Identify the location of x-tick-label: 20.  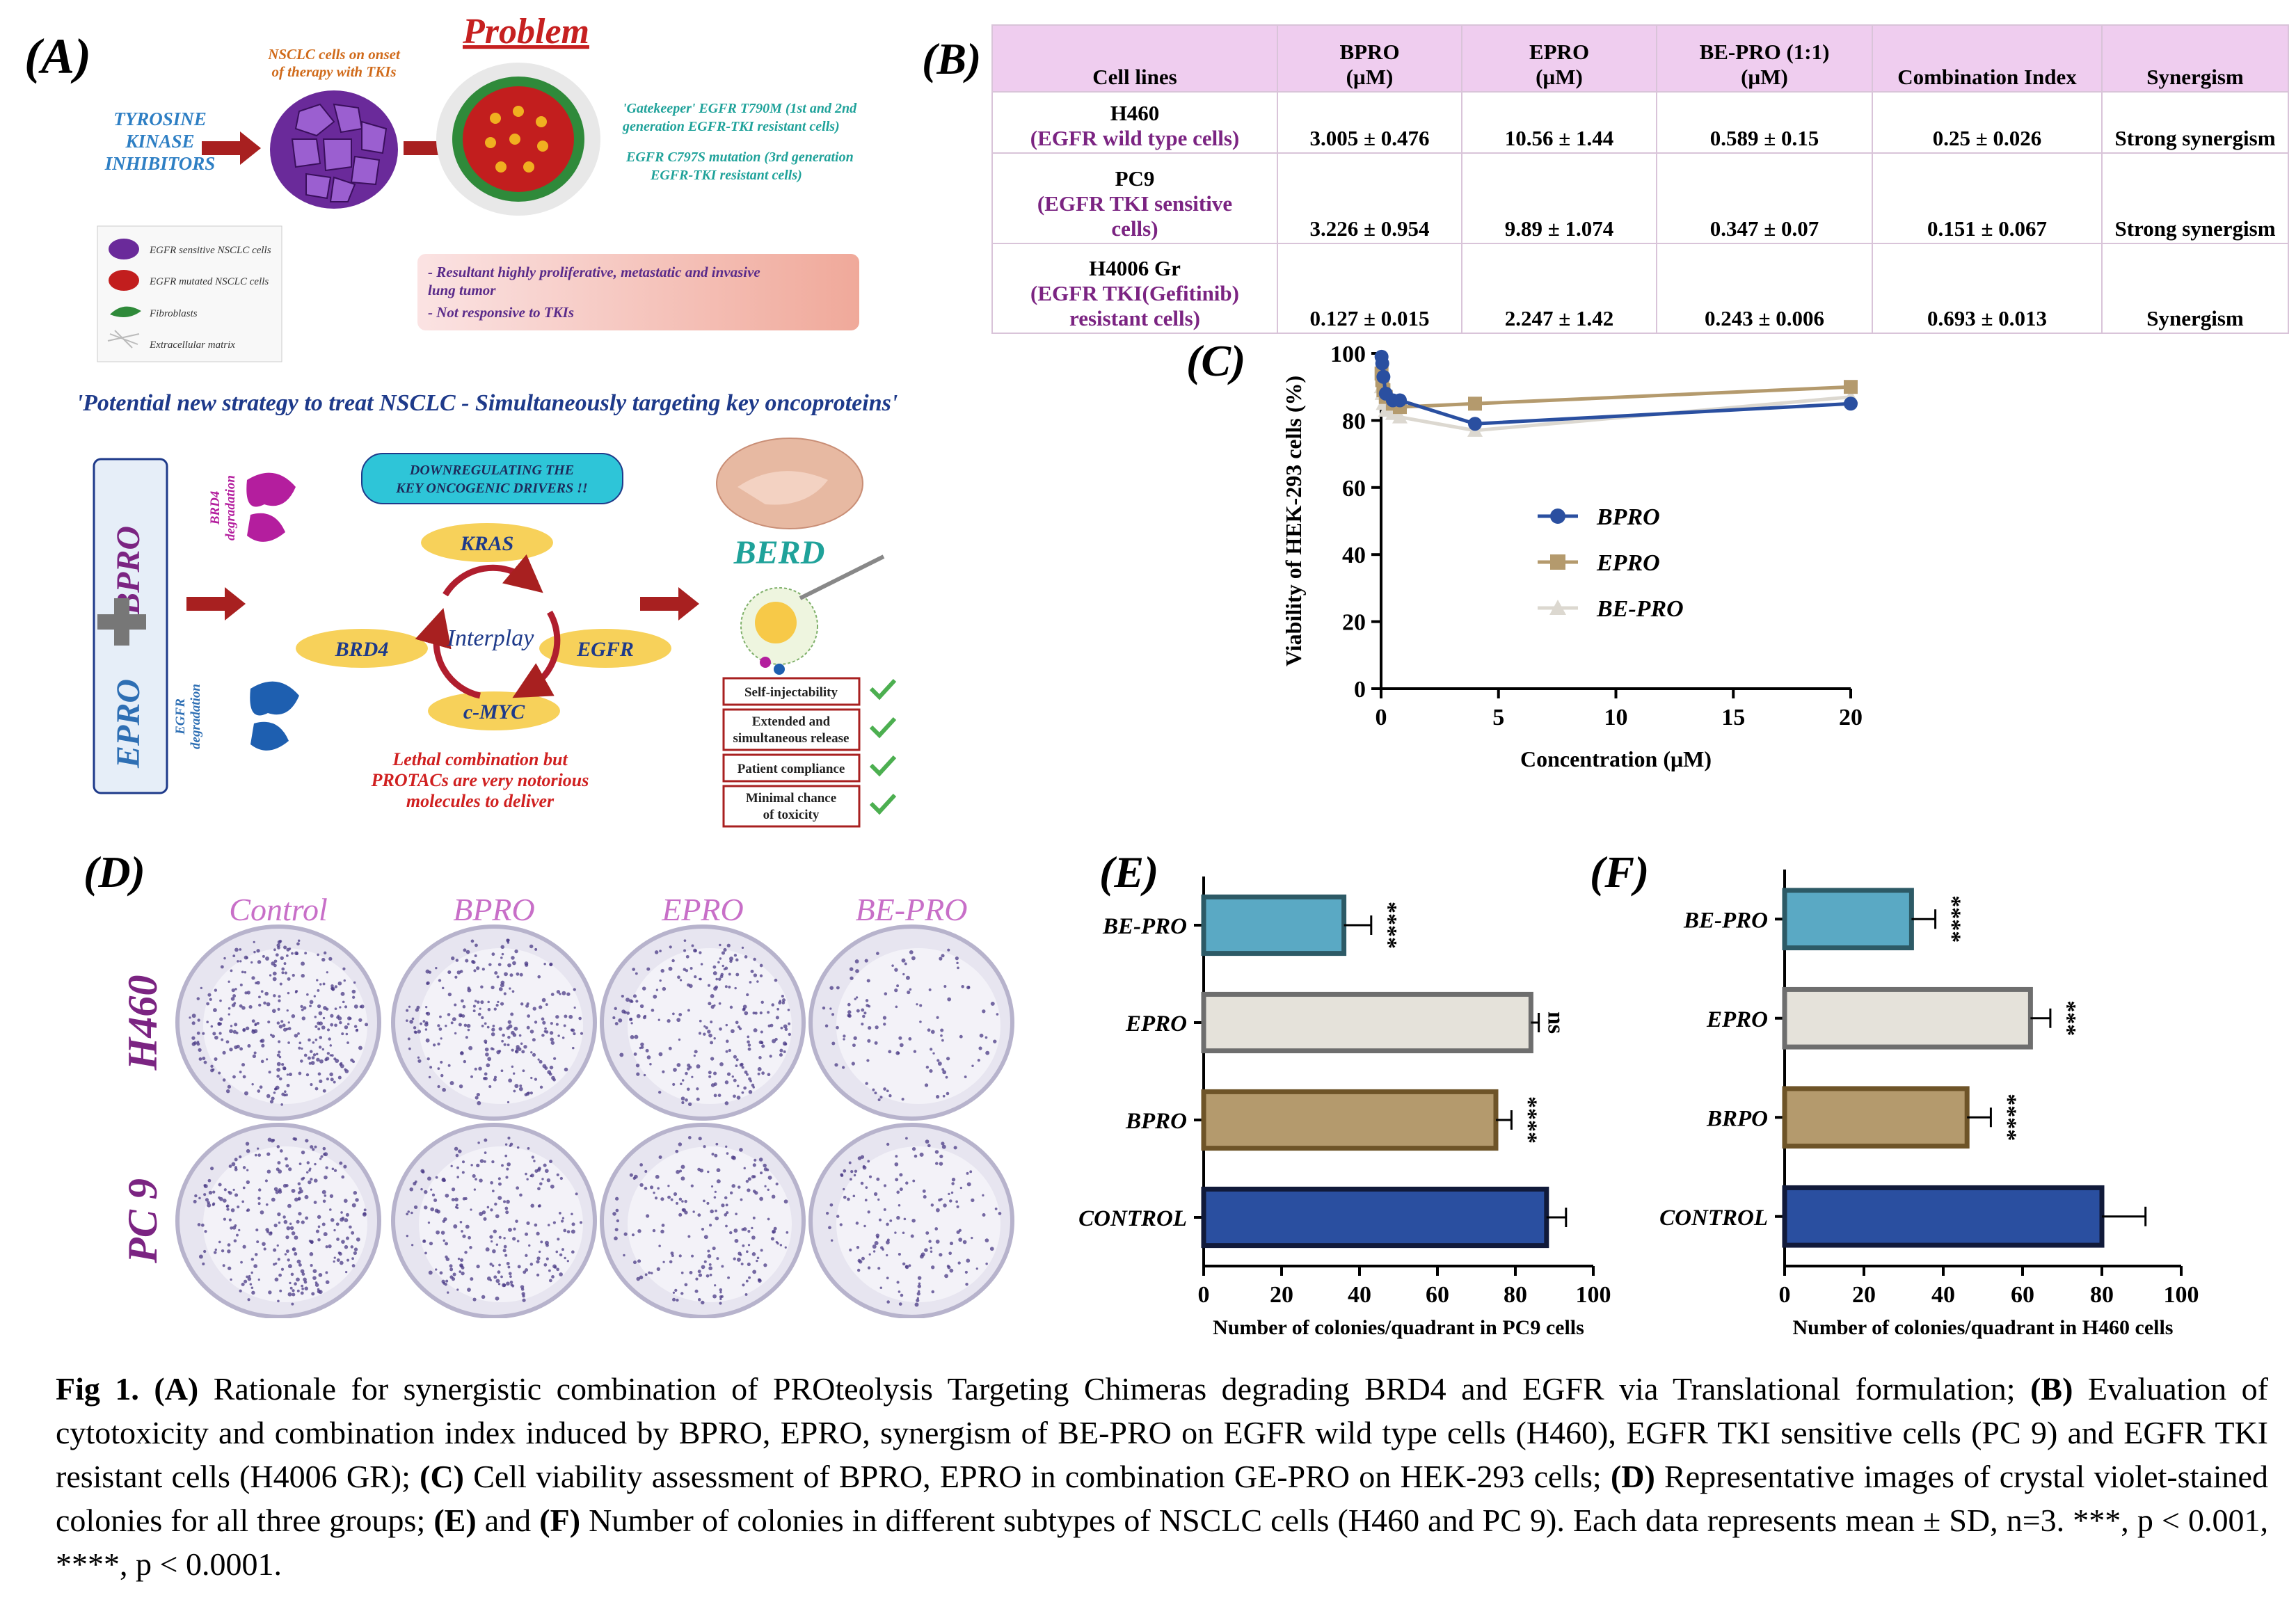
(1851, 717).